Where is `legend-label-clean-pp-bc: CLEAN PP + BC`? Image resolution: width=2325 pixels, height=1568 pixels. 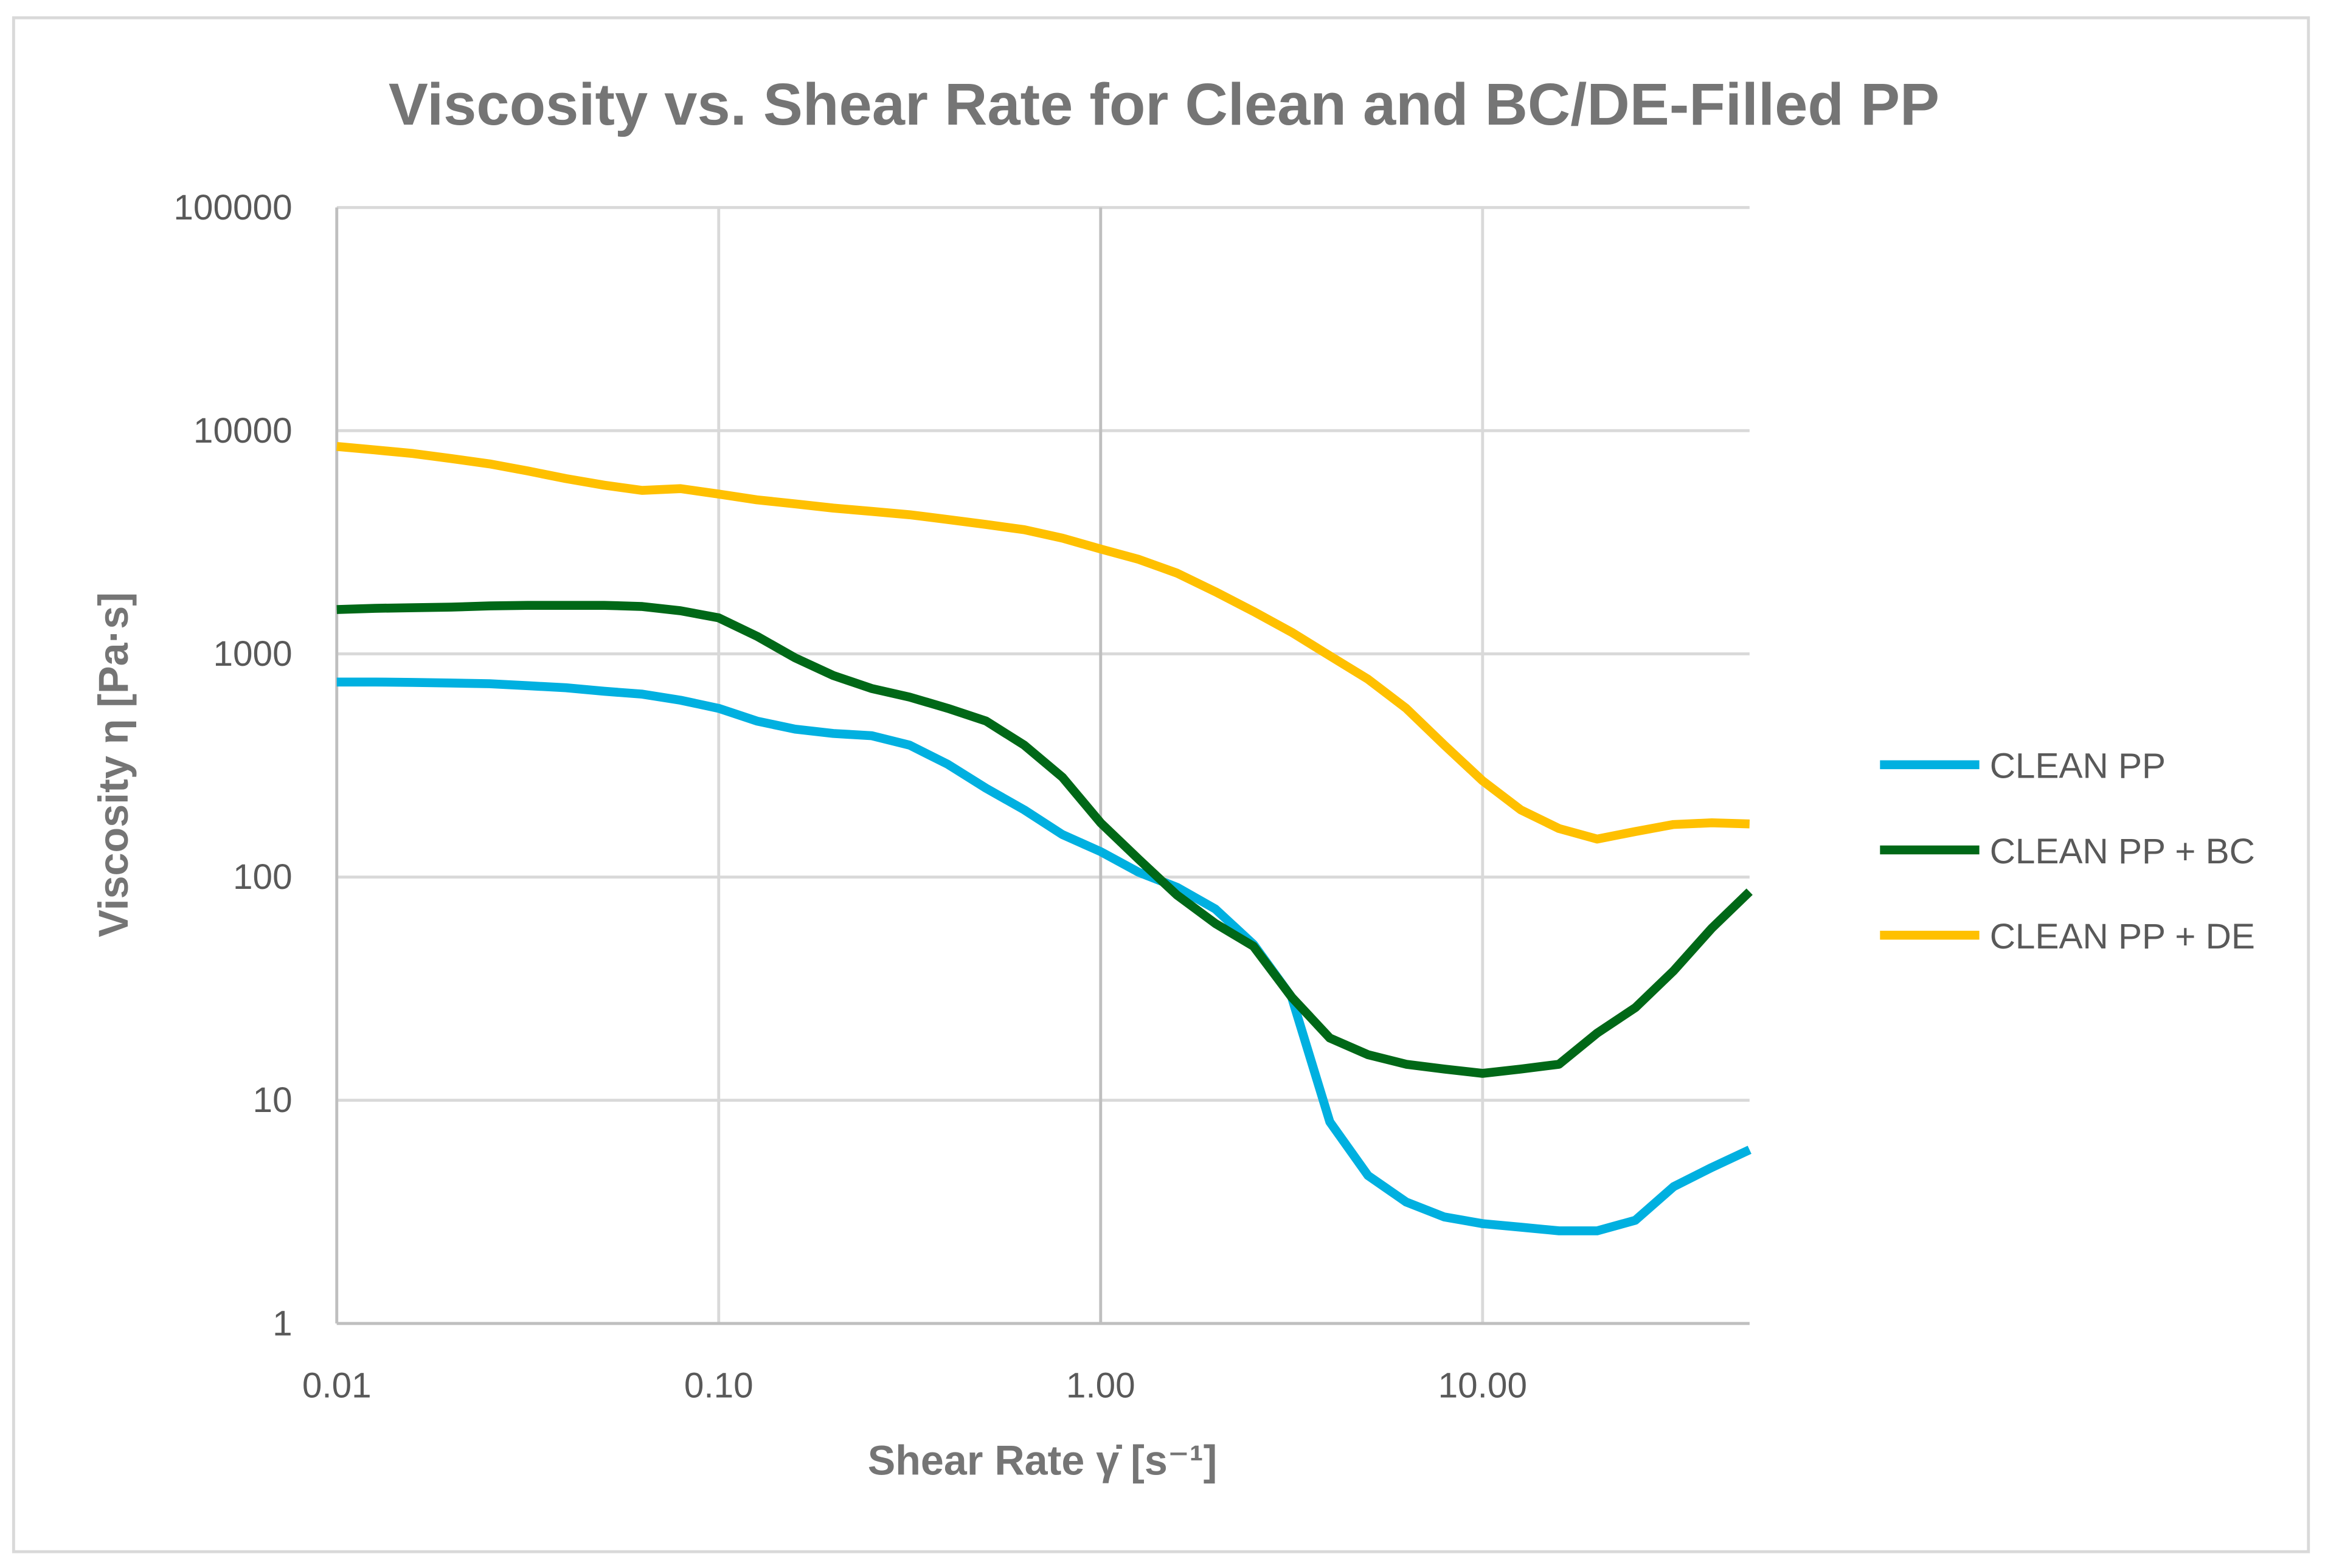
legend-label-clean-pp-bc: CLEAN PP + BC is located at coordinates (2122, 851).